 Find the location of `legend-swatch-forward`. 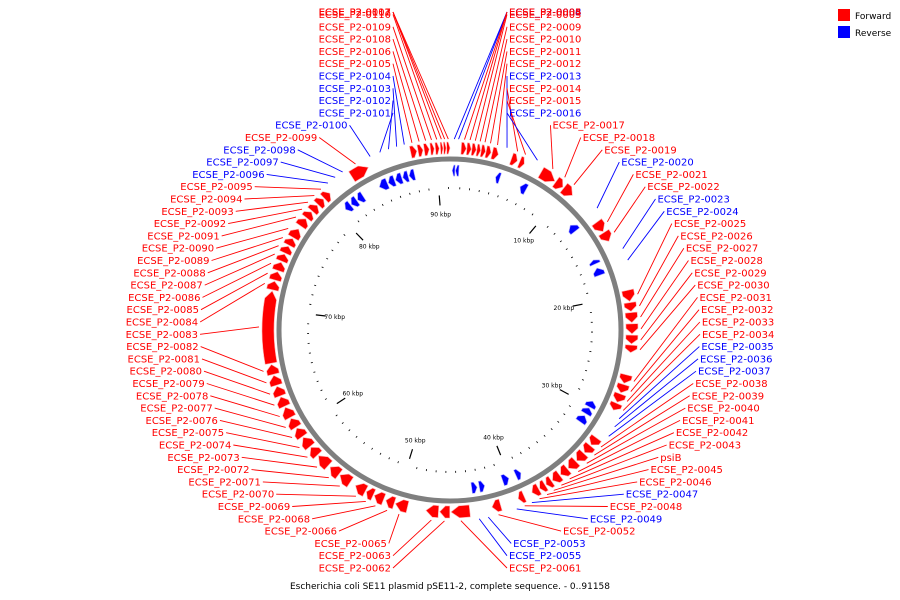

legend-swatch-forward is located at coordinates (844, 15).